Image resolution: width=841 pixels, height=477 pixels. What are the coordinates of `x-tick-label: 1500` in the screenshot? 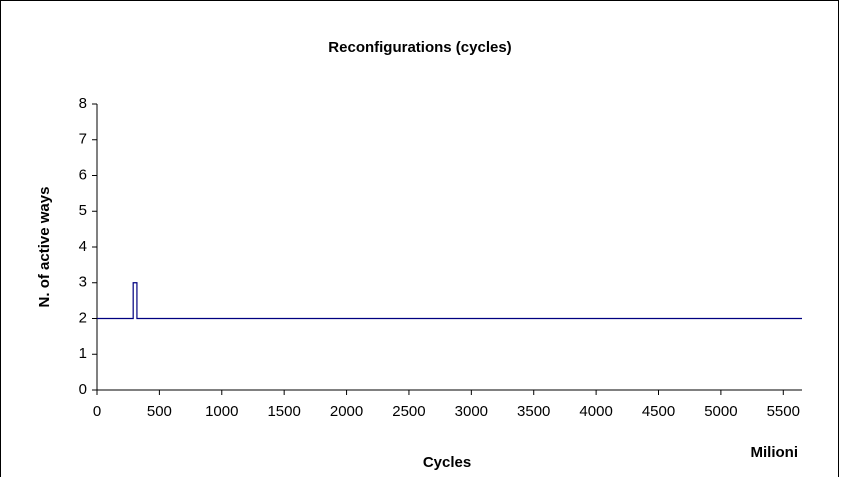 It's located at (283, 411).